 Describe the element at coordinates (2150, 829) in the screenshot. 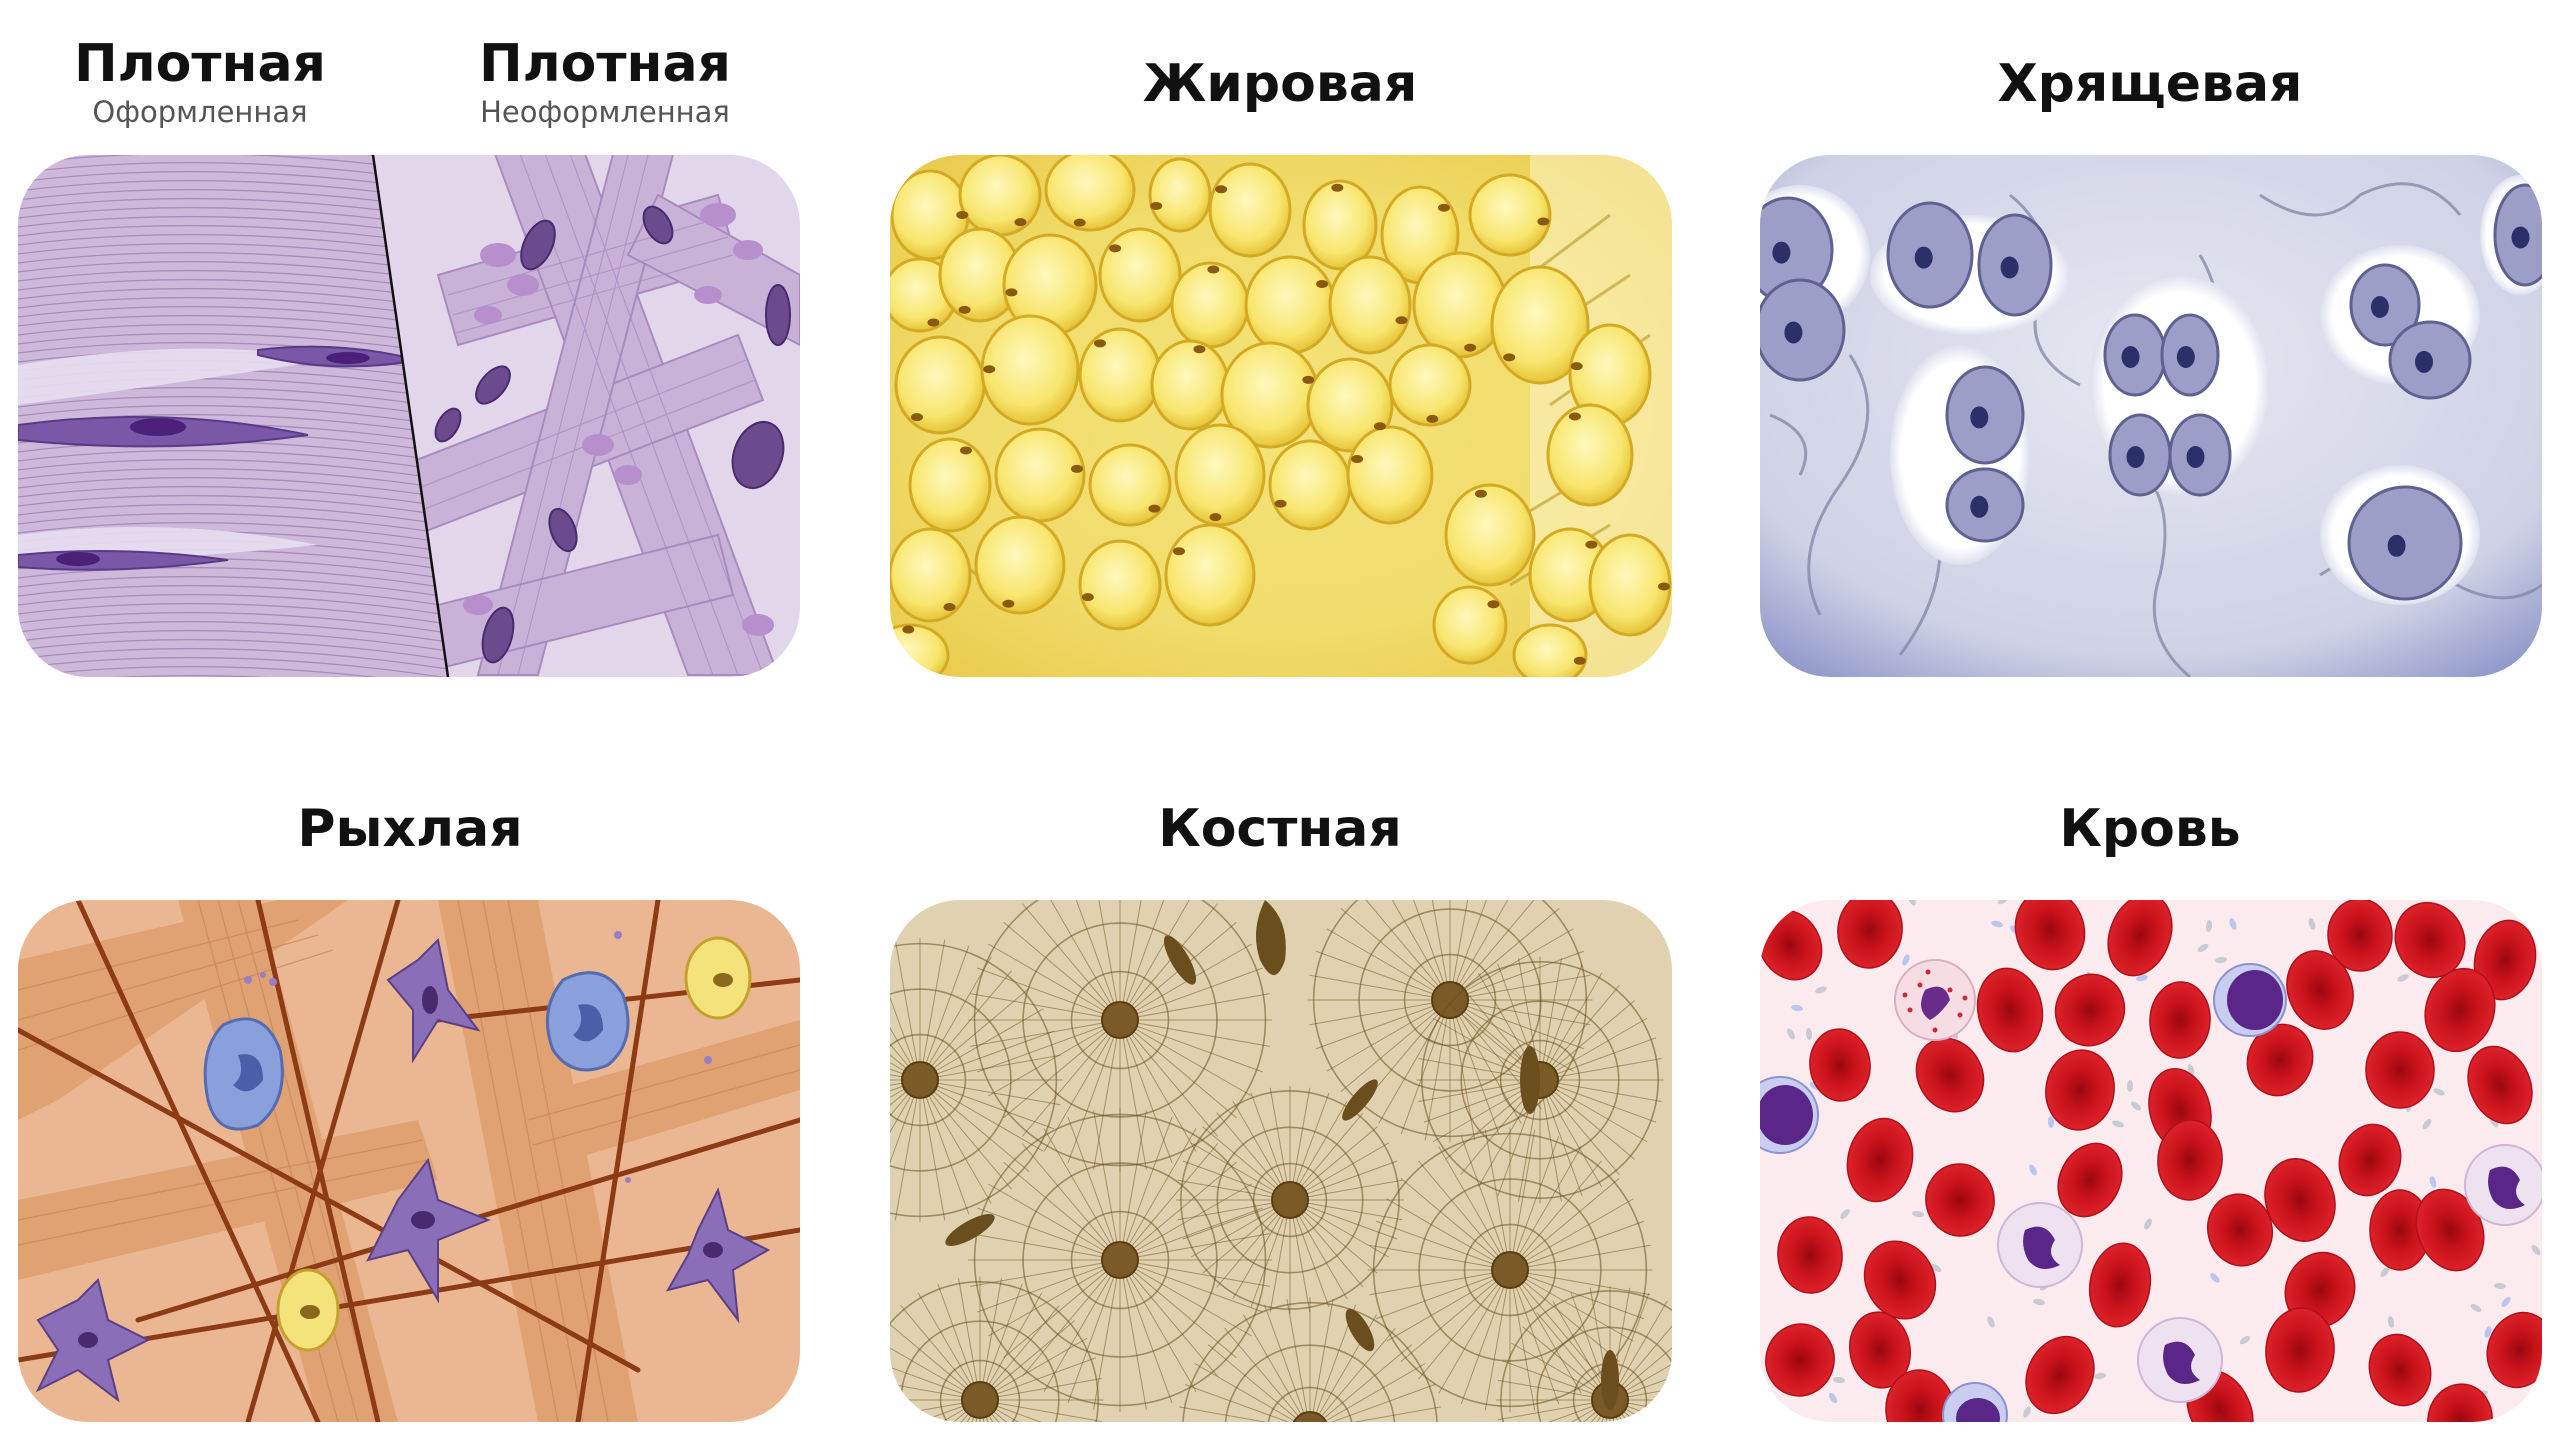

I see `blood-title: Кровь` at that location.